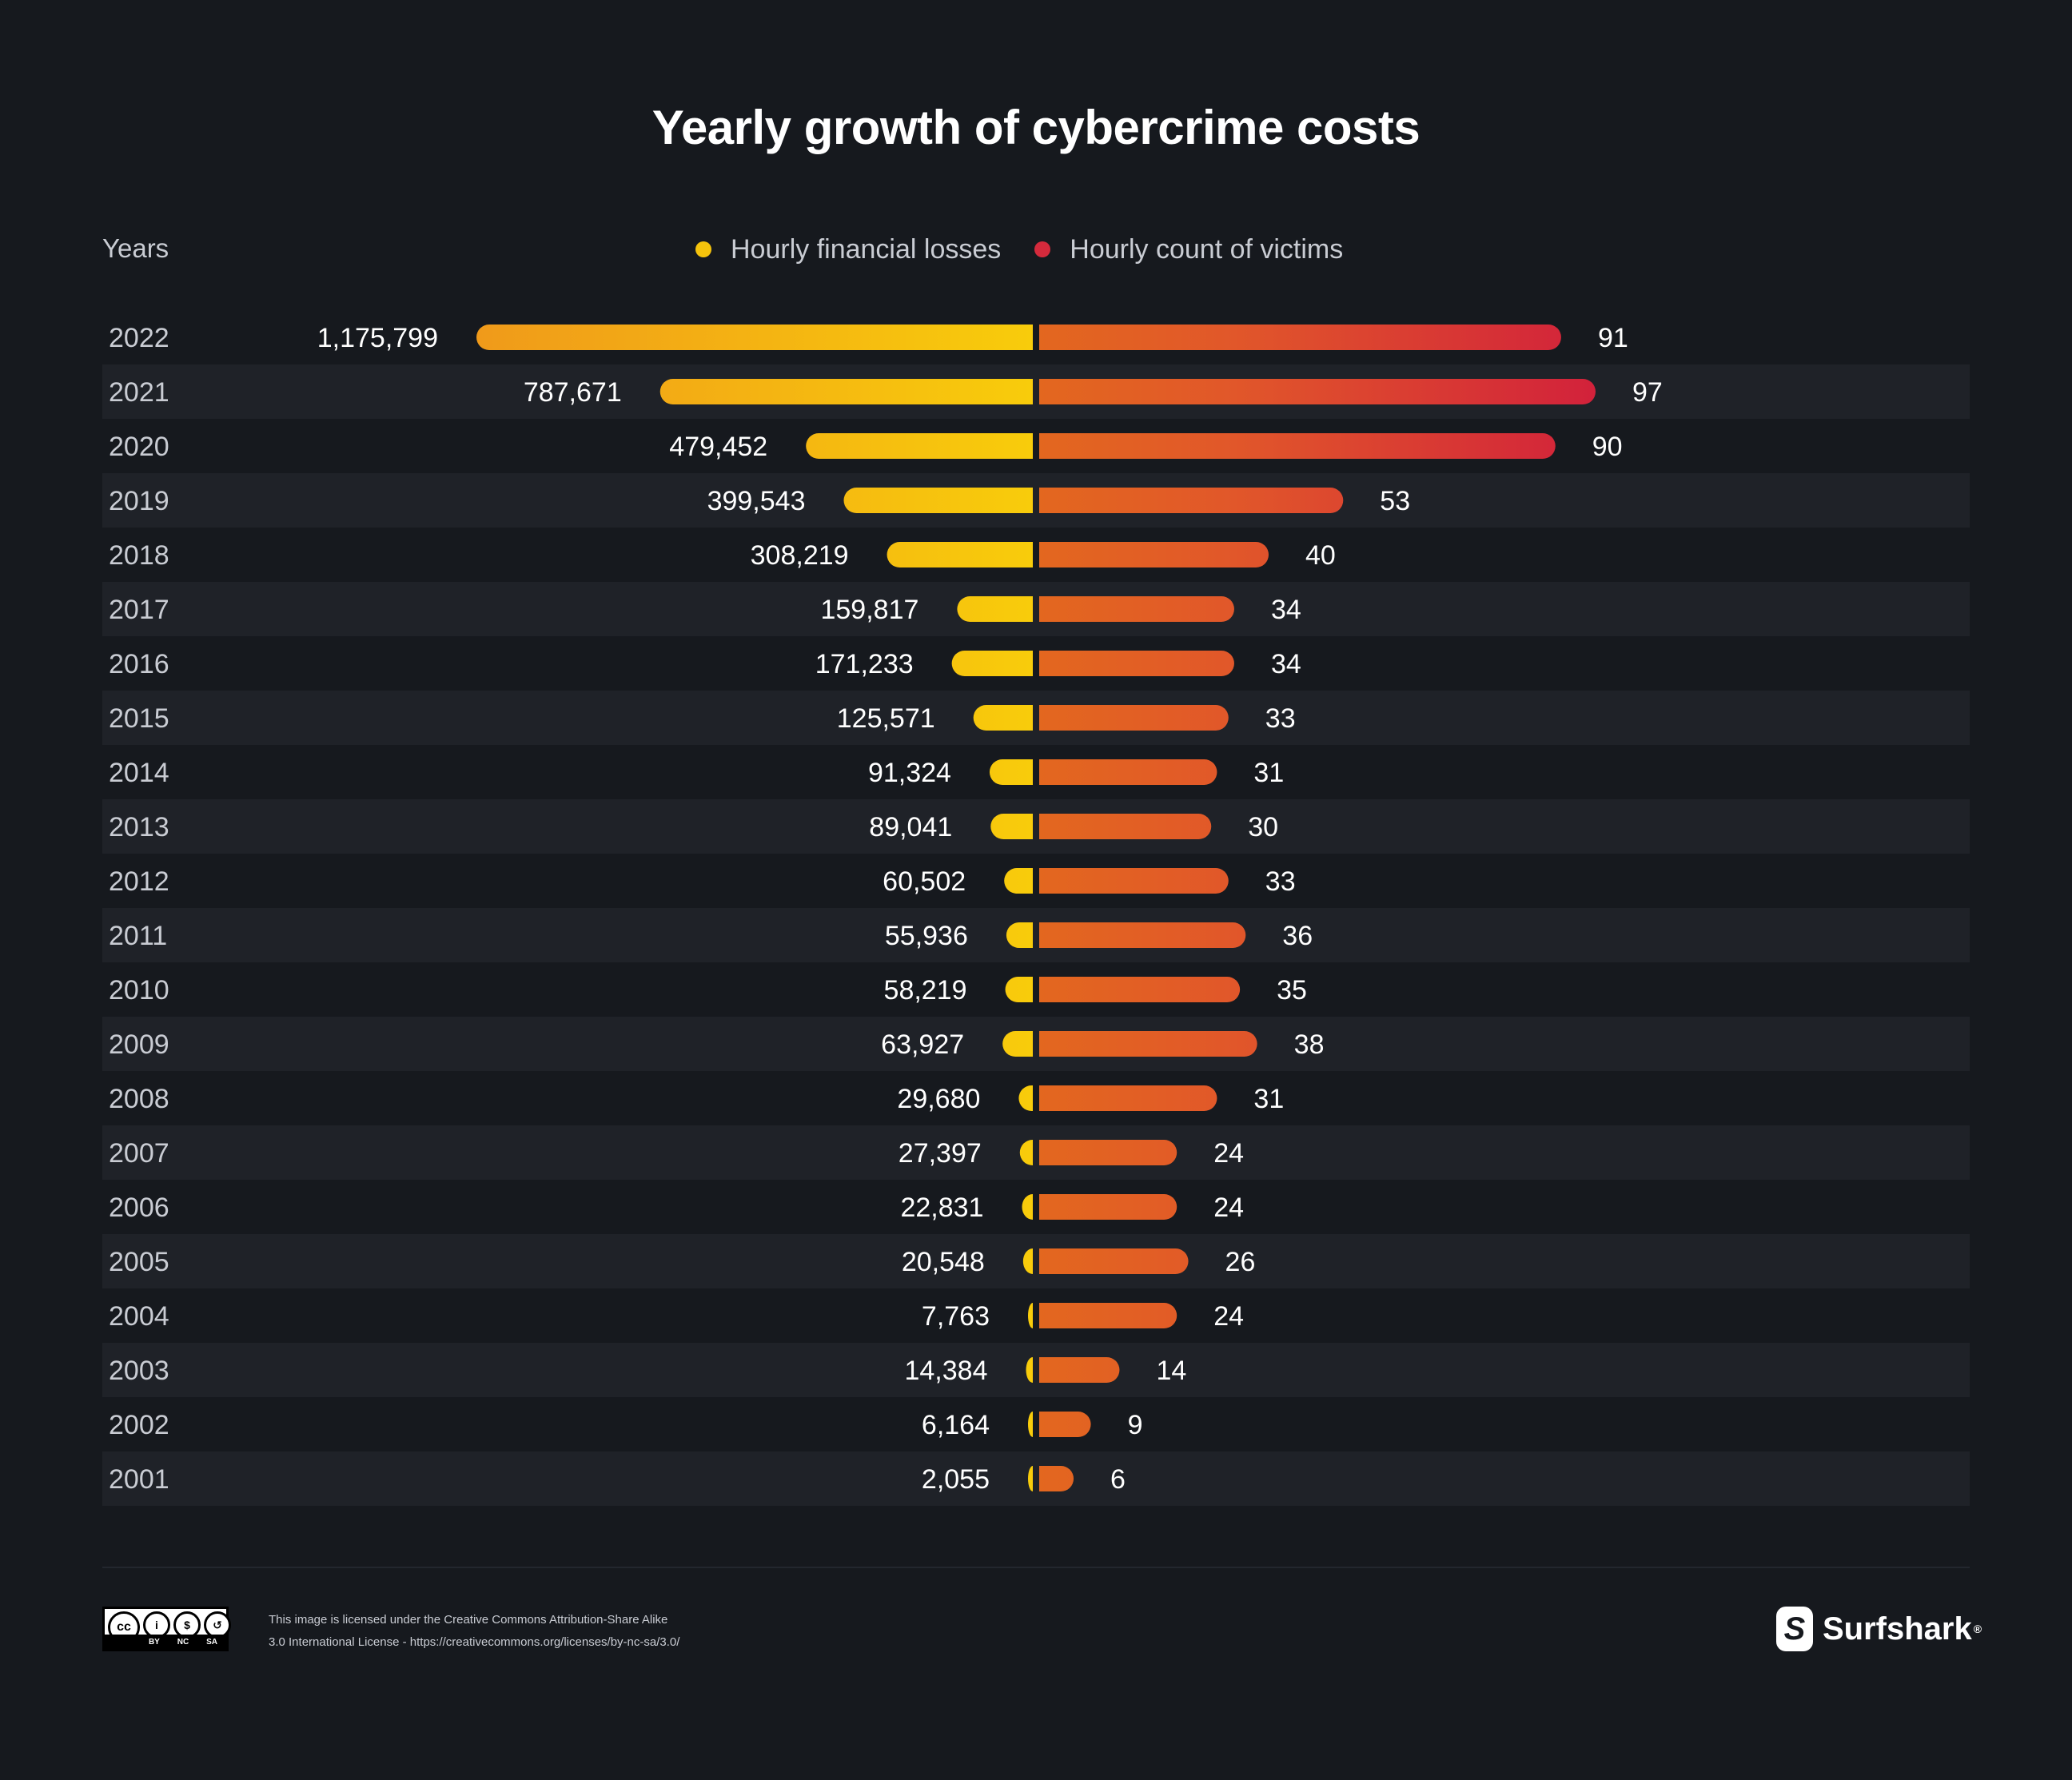 This screenshot has height=1780, width=2072. I want to click on year-label: 2017, so click(139, 610).